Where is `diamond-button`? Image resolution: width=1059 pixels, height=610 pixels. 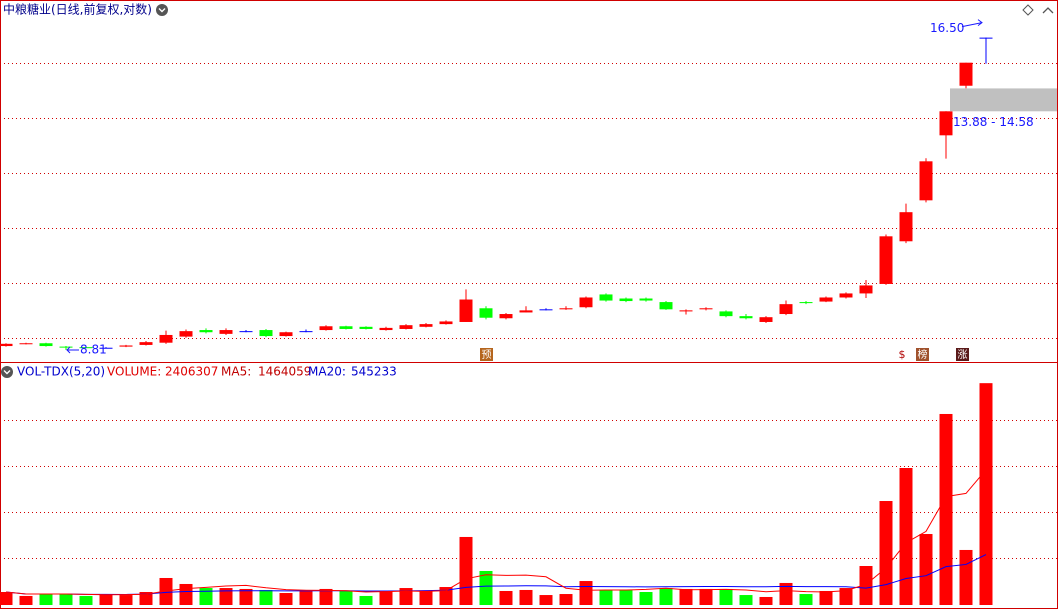 diamond-button is located at coordinates (1028, 10).